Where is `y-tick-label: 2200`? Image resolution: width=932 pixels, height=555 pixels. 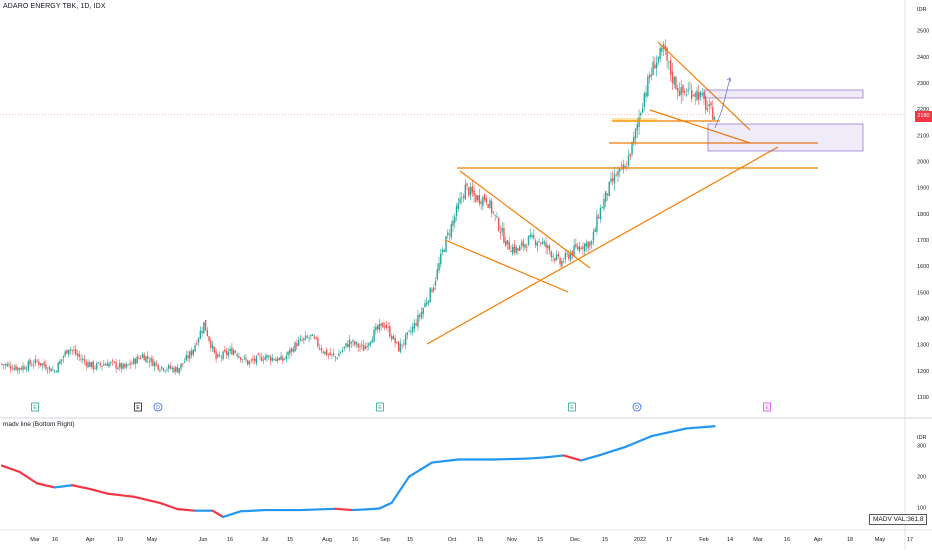
y-tick-label: 2200 is located at coordinates (923, 110).